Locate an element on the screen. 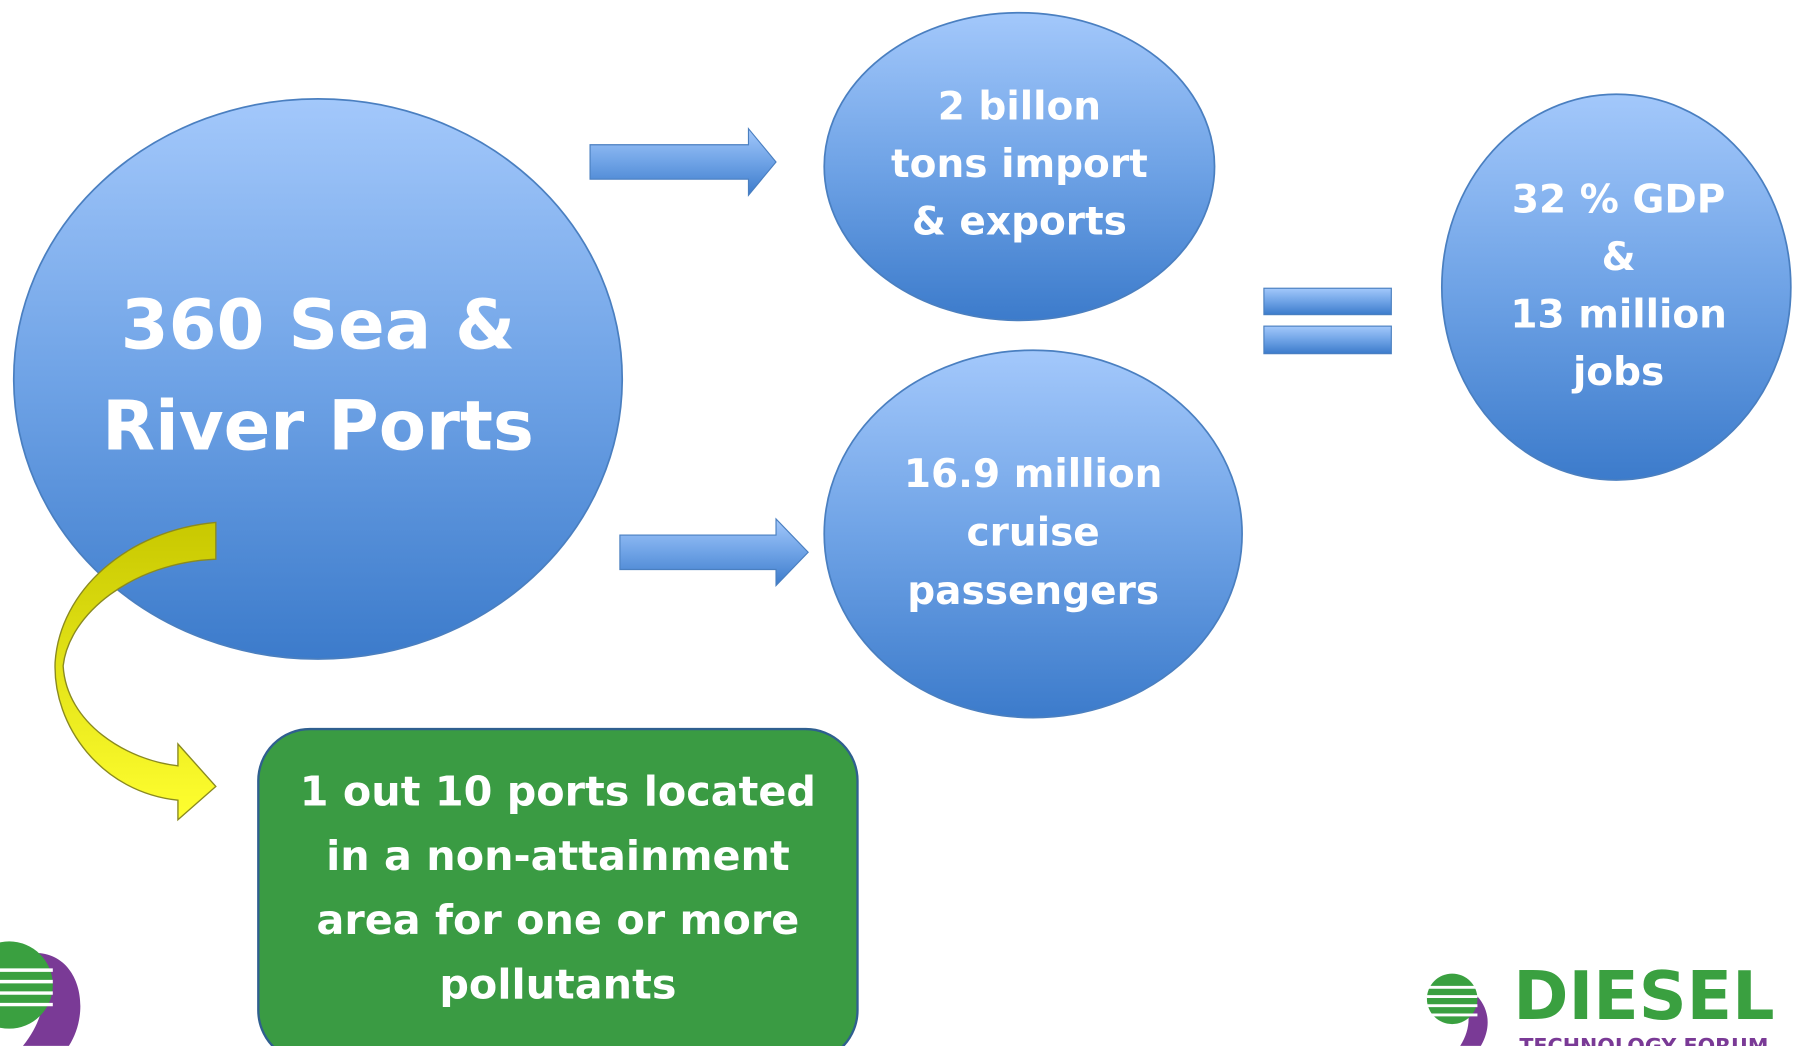  node-label: 360 Sea & is located at coordinates (318, 326).